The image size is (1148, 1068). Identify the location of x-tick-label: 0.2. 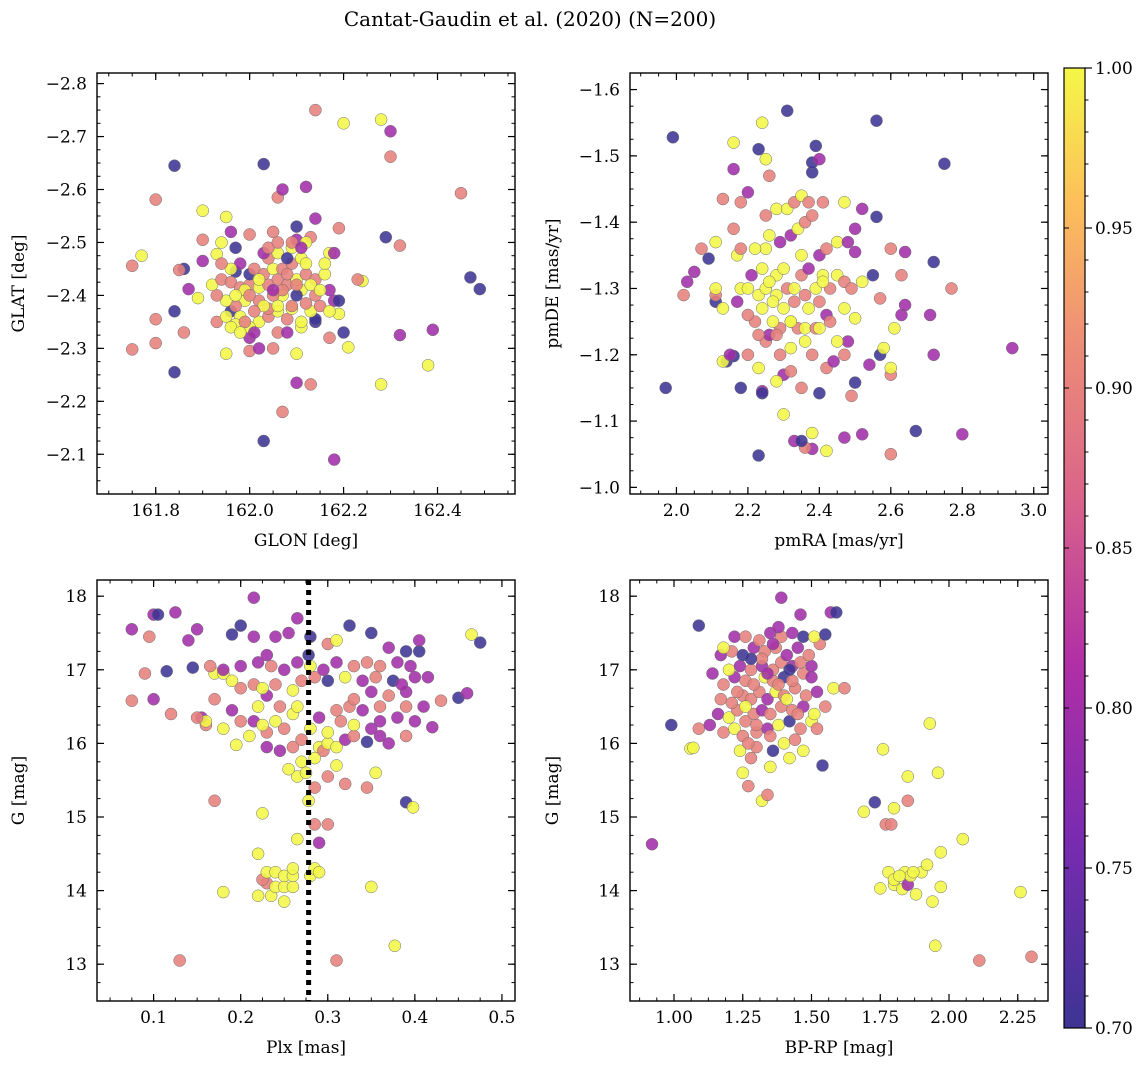
(240, 1018).